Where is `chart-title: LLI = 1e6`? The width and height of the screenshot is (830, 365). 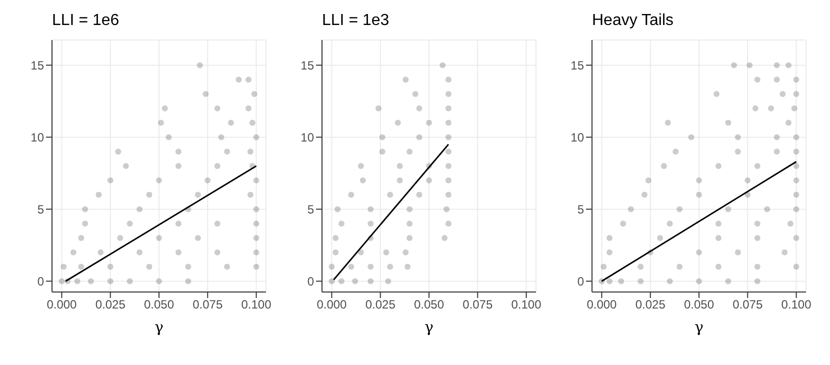 chart-title: LLI = 1e6 is located at coordinates (85, 21).